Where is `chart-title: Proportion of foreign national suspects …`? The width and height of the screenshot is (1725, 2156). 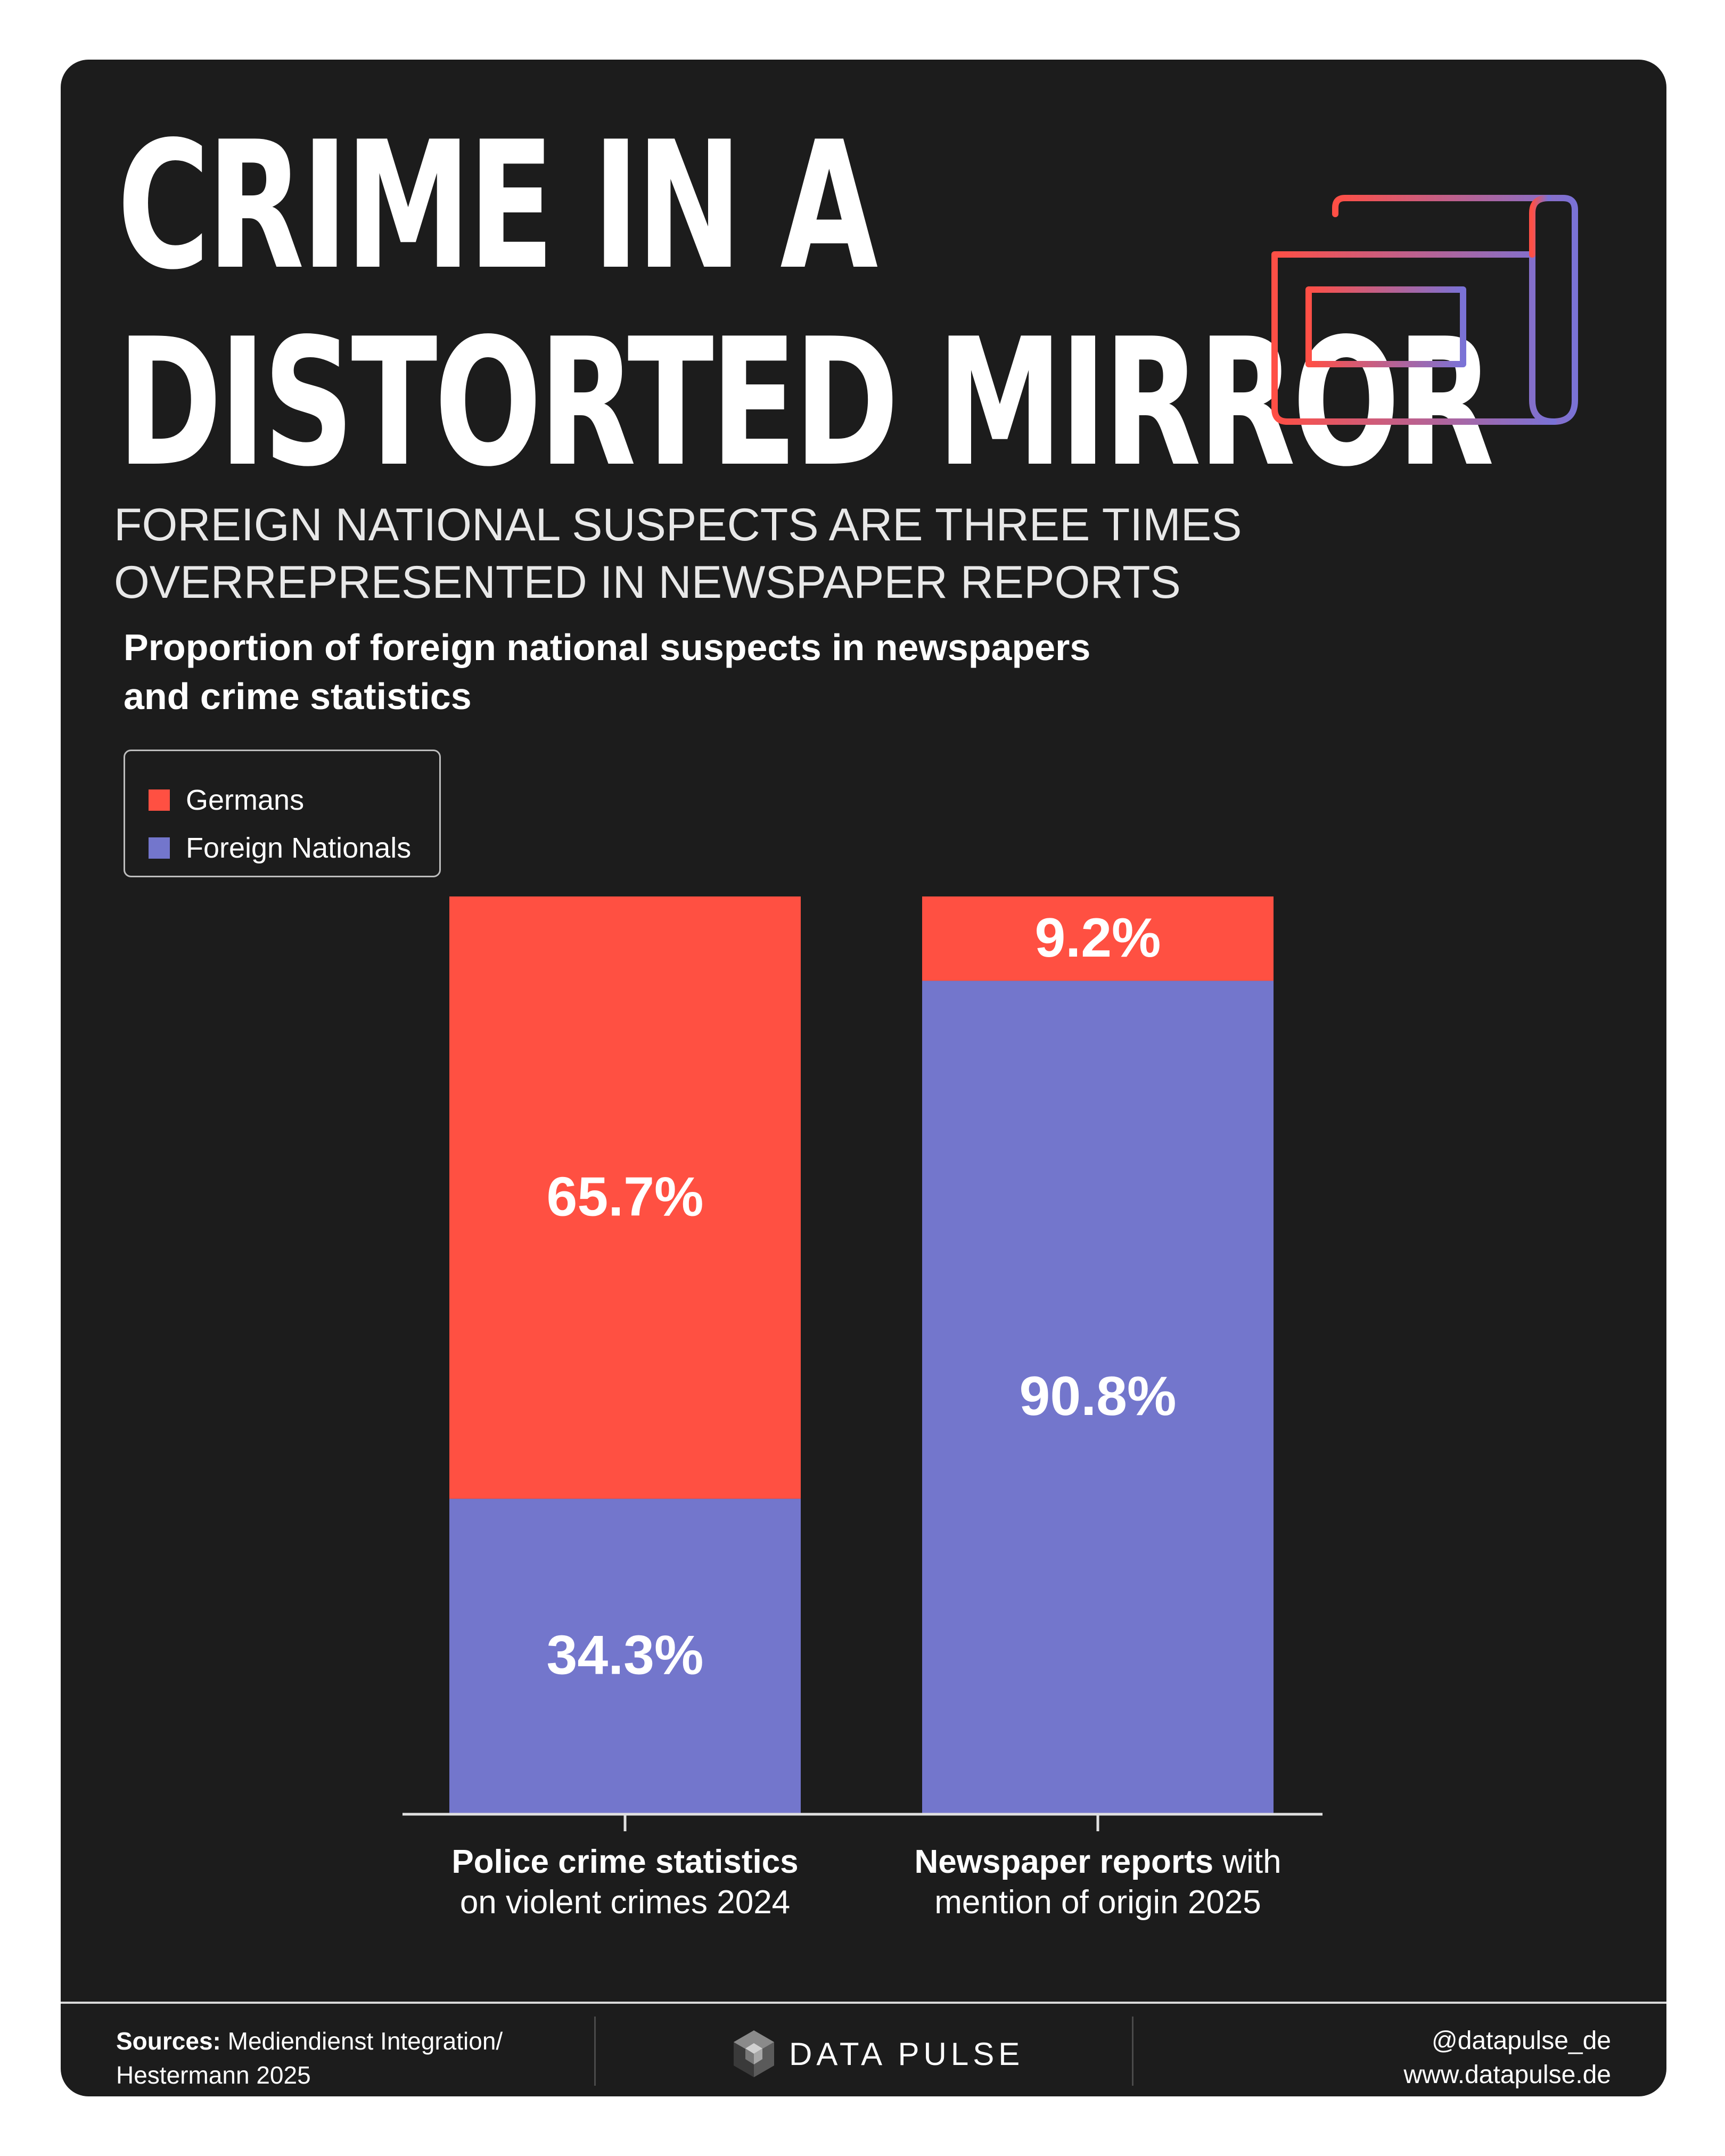
chart-title: Proportion of foreign national suspects … is located at coordinates (709, 672).